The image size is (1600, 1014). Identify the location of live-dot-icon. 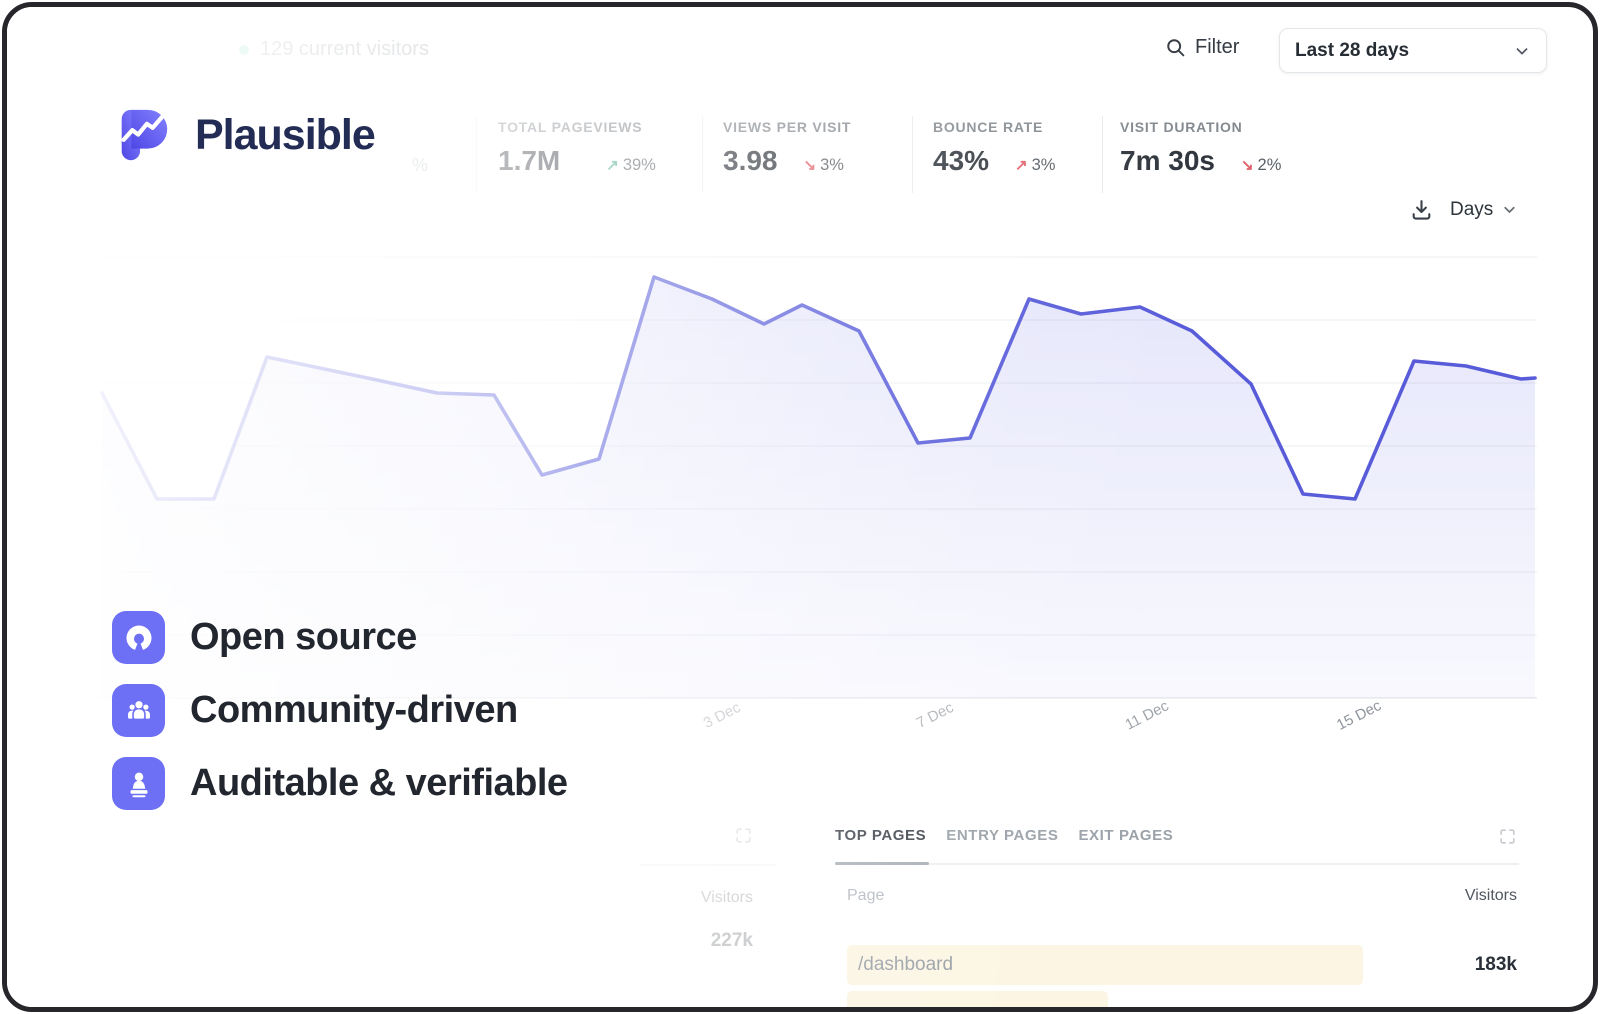
(244, 49).